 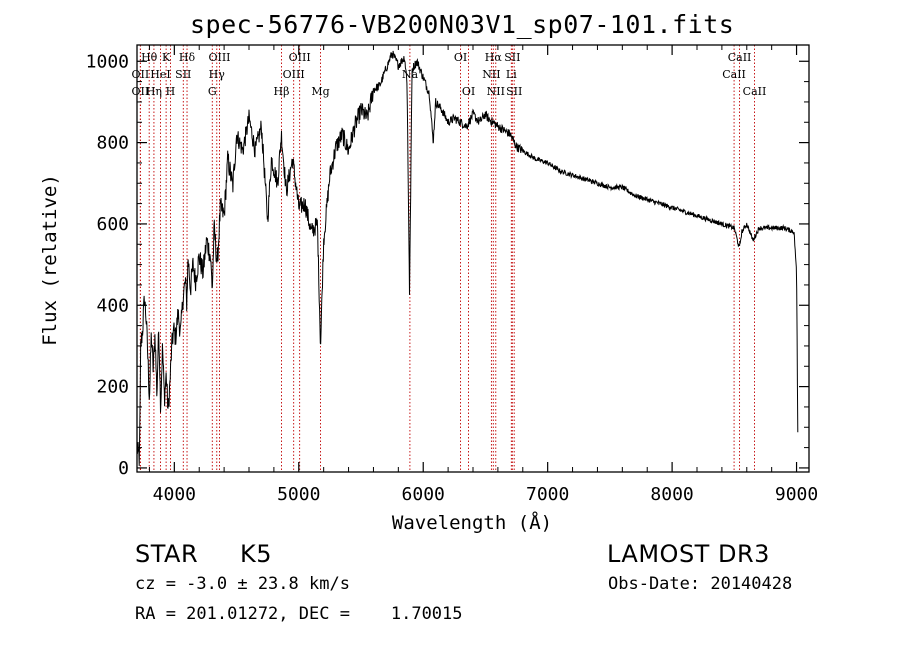 I want to click on line-label-23: Li, so click(x=511, y=74).